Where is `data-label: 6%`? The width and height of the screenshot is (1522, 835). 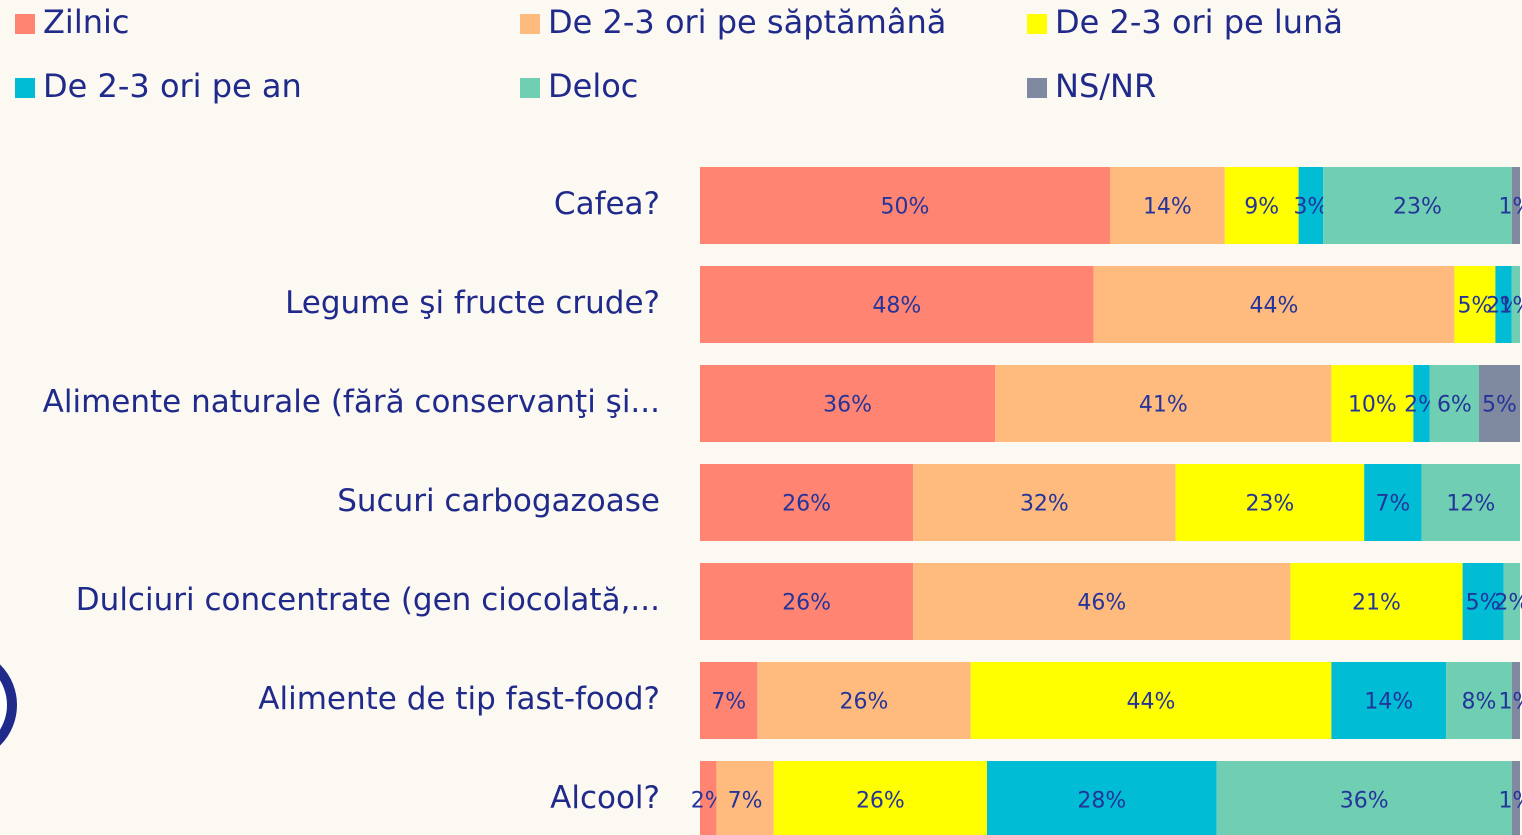
data-label: 6% is located at coordinates (1454, 405).